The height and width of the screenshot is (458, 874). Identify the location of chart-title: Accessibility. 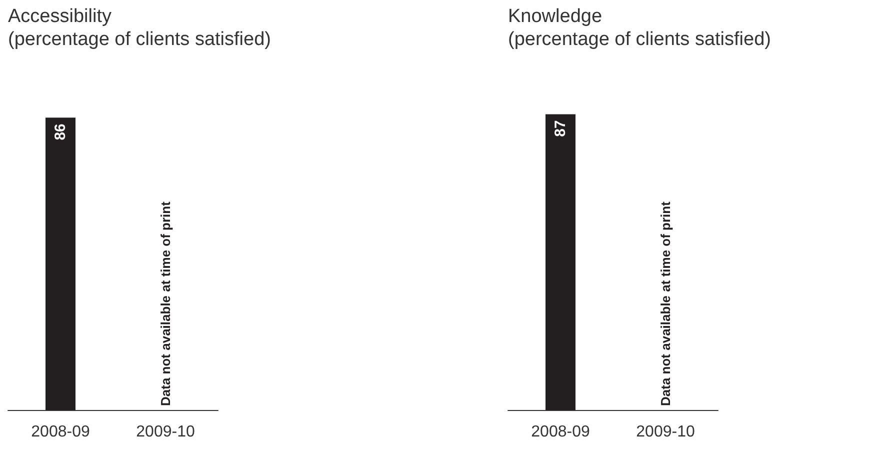
(60, 16).